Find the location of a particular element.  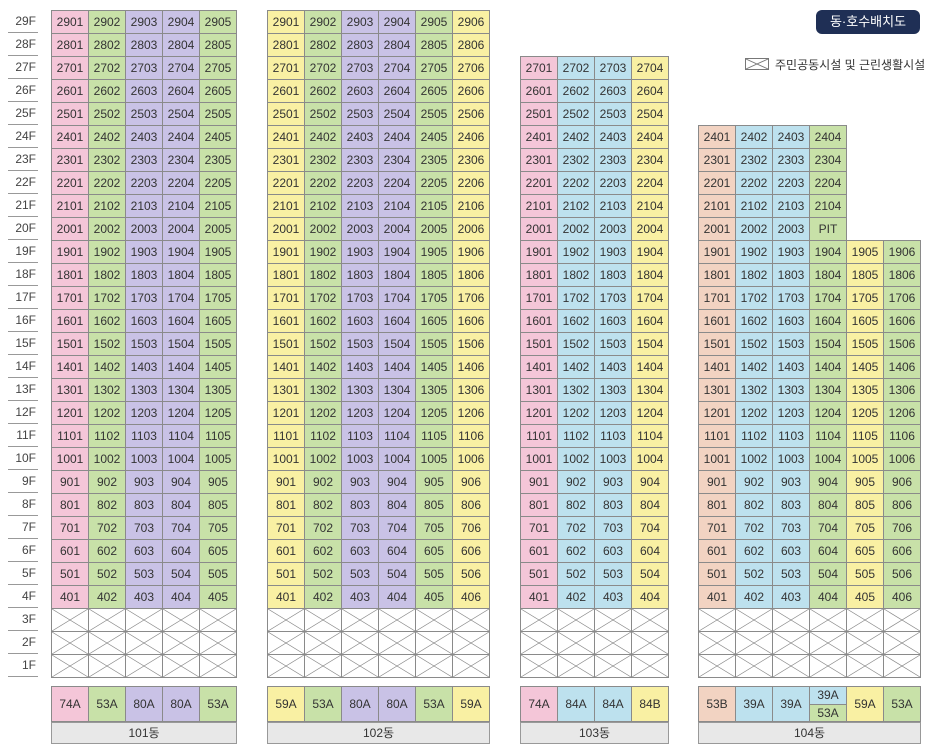

common-facility-legend-icon is located at coordinates (757, 64).